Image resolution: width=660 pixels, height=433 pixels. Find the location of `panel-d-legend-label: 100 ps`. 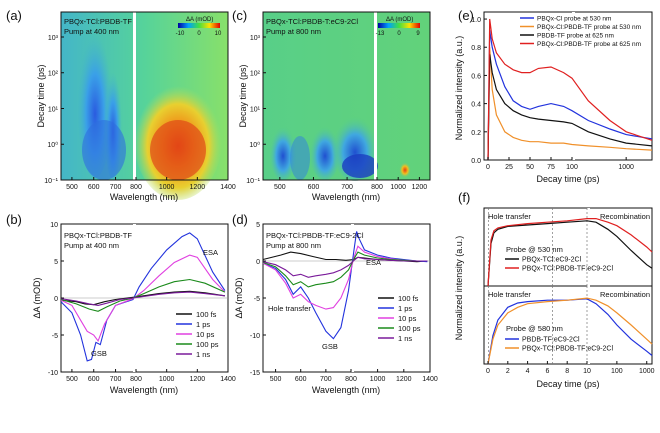

panel-d-legend-label: 100 ps is located at coordinates (409, 328).